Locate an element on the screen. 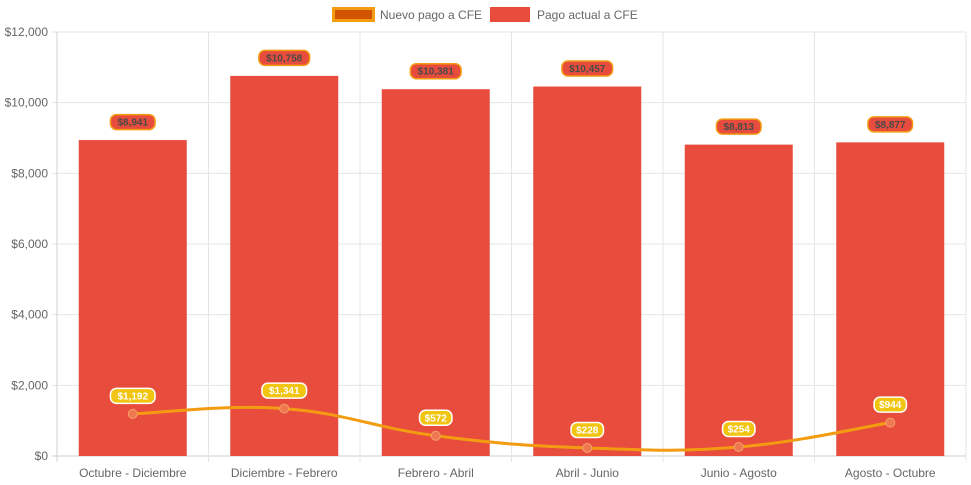 The width and height of the screenshot is (971, 485). x-tick-label: Febrero - Abril is located at coordinates (436, 473).